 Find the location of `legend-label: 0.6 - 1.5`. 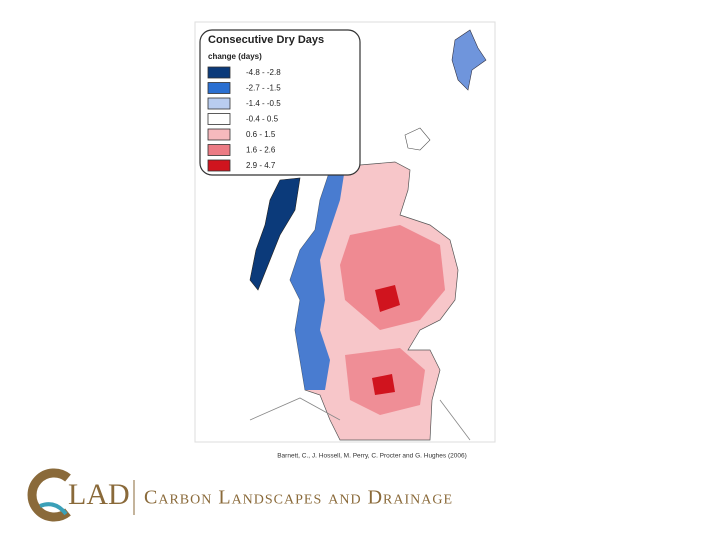

legend-label: 0.6 - 1.5 is located at coordinates (261, 134).